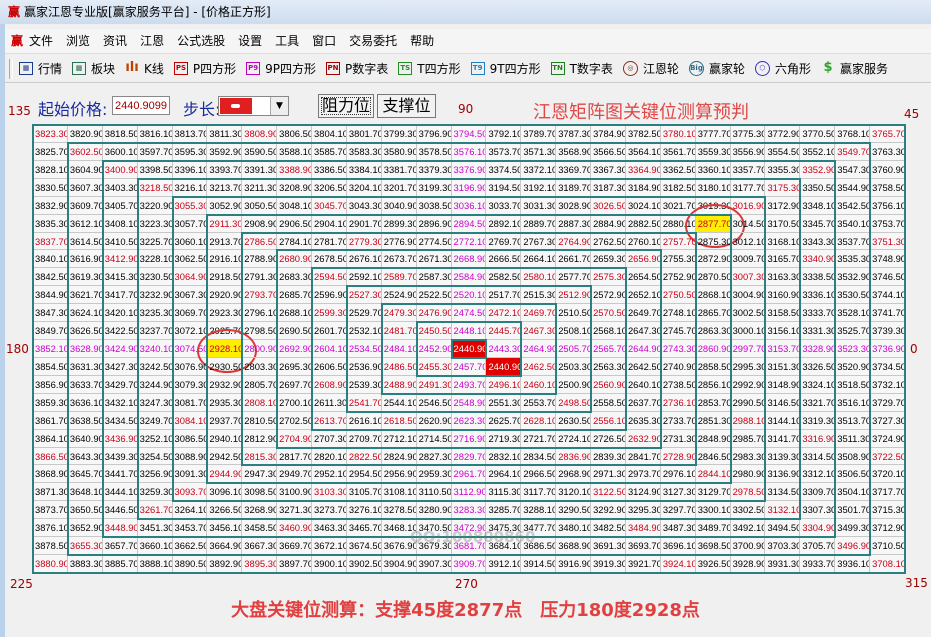 The height and width of the screenshot is (637, 931). Describe the element at coordinates (50, 259) in the screenshot. I see `grid-cell: 3840.10` at that location.